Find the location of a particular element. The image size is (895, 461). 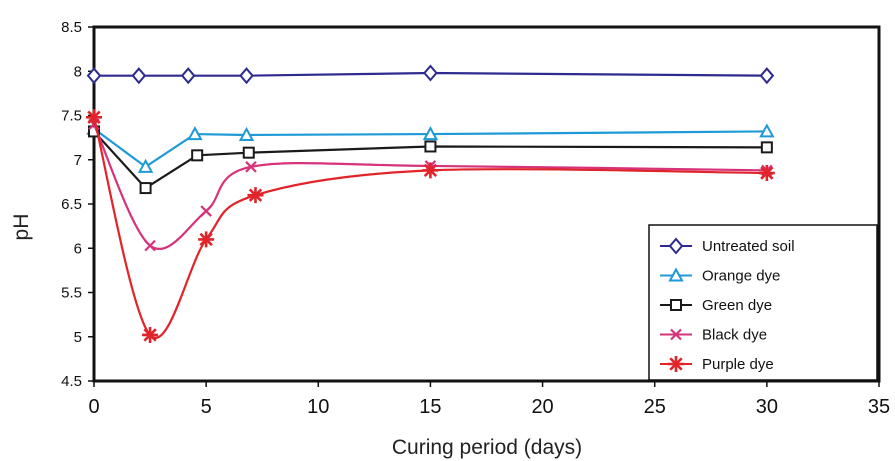

legend-label: Green dye is located at coordinates (737, 305).